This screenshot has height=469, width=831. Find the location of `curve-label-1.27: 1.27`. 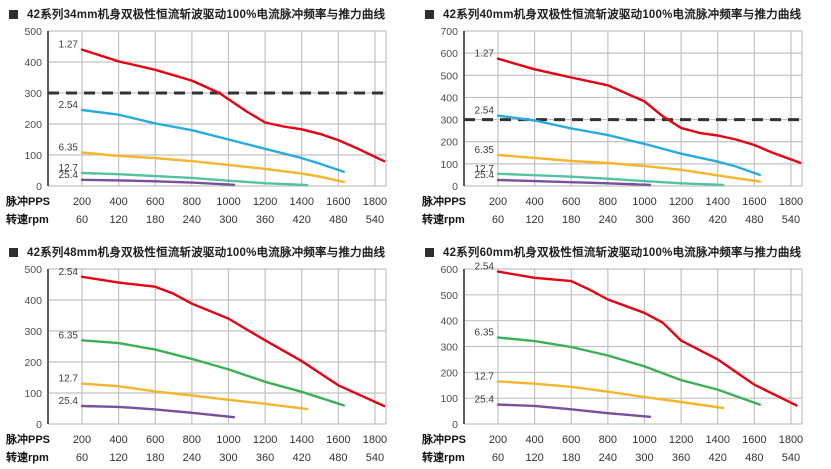

curve-label-1.27: 1.27 is located at coordinates (69, 45).